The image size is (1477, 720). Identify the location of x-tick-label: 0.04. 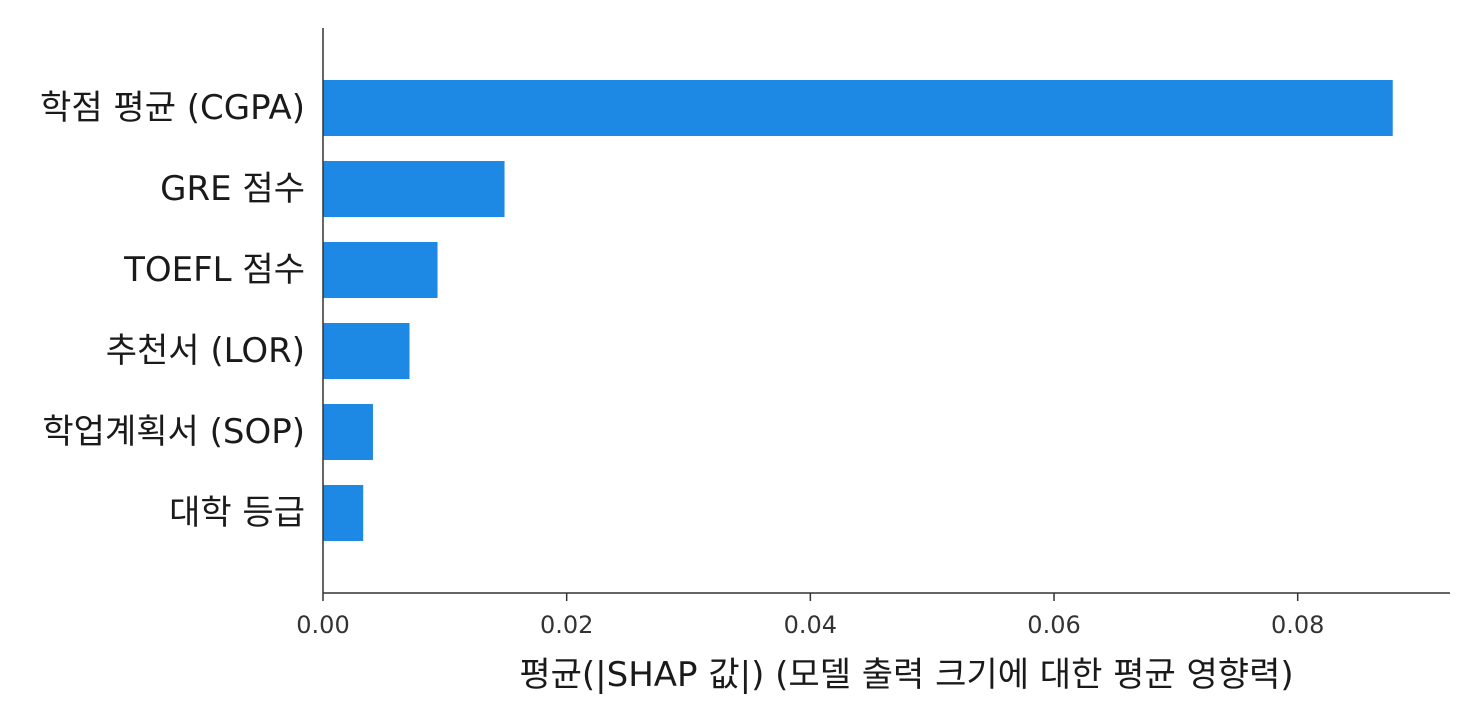
(810, 625).